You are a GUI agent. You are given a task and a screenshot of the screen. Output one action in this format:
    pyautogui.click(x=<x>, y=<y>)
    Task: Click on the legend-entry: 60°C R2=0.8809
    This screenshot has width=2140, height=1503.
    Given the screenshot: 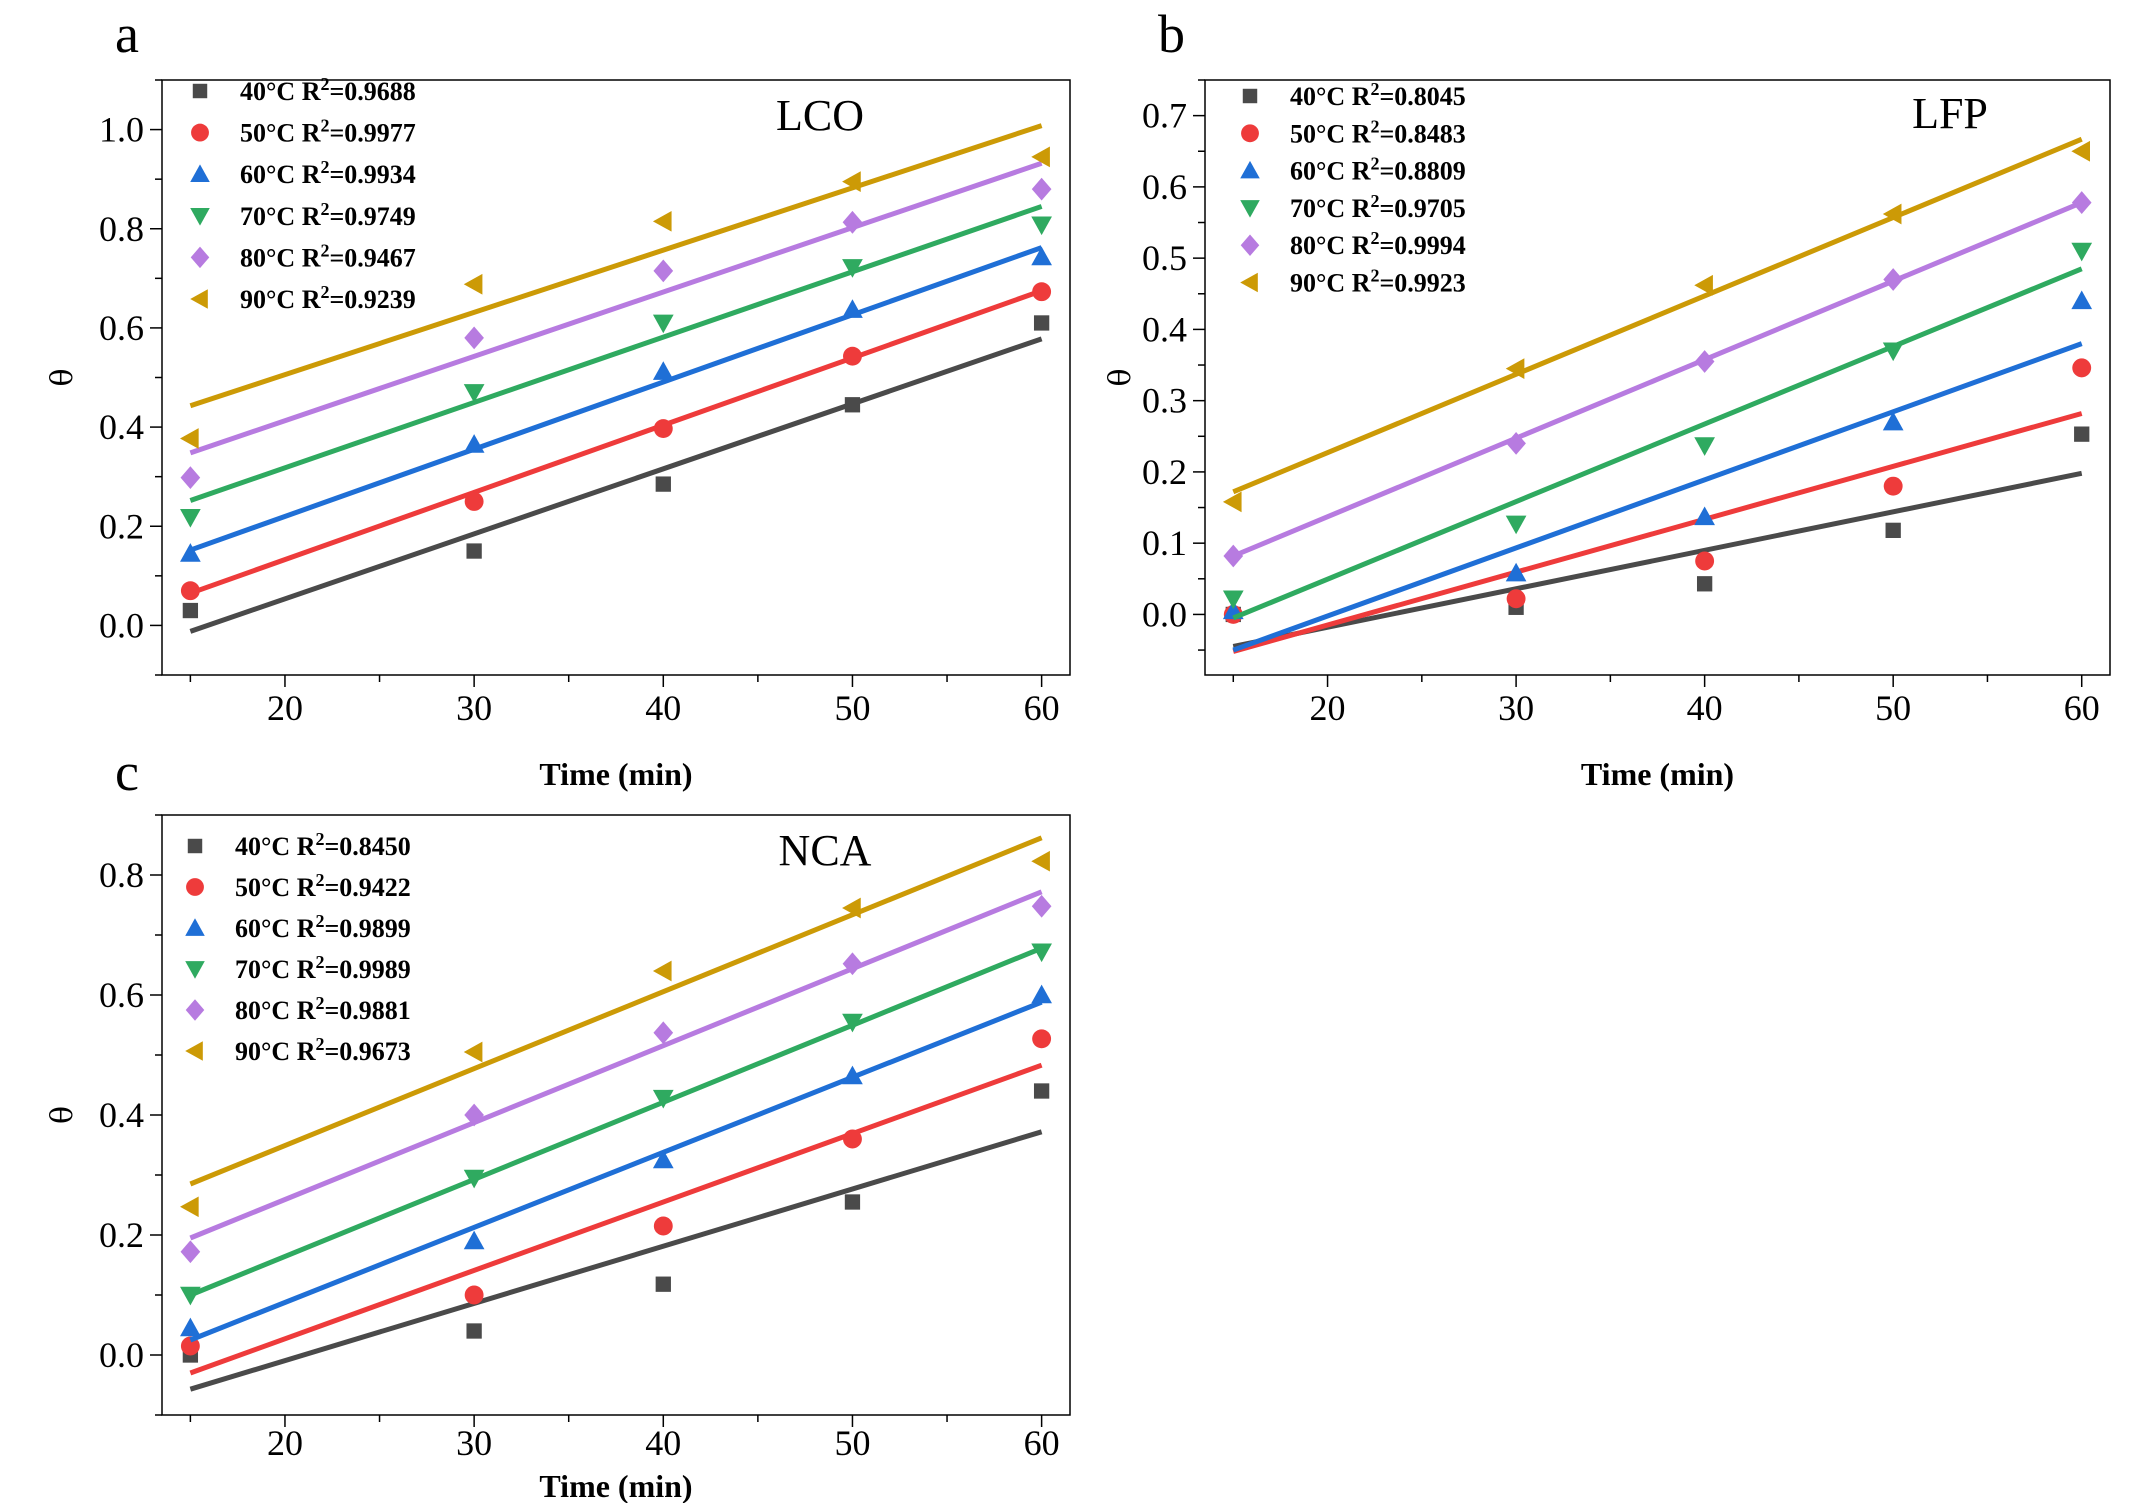 What is the action you would take?
    pyautogui.click(x=1378, y=170)
    